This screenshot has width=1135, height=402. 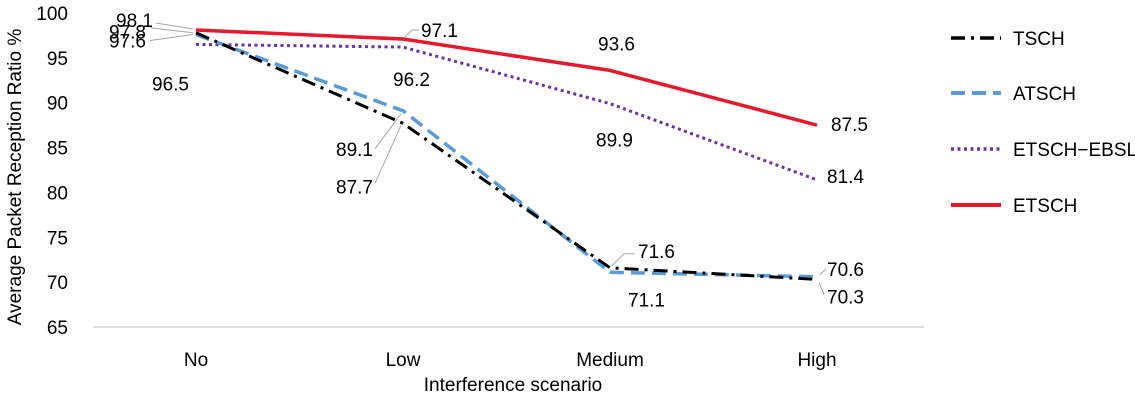 What do you see at coordinates (1074, 150) in the screenshot?
I see `legend-label: ETSCH−EBSL` at bounding box center [1074, 150].